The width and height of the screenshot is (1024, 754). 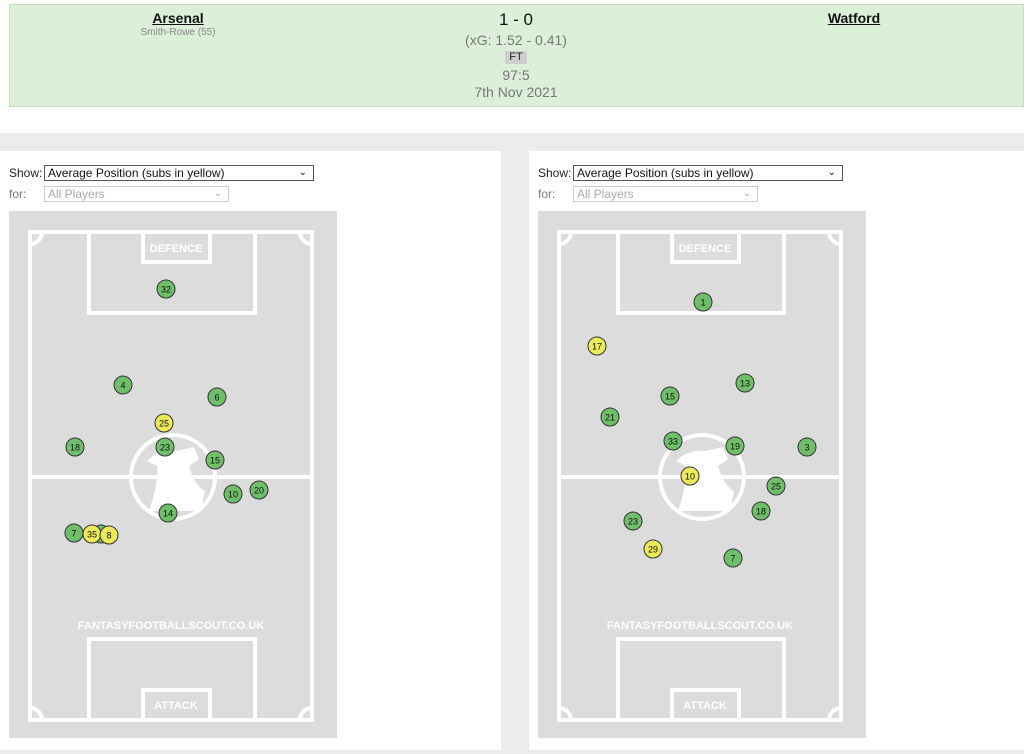 I want to click on separator, so click(x=512, y=142).